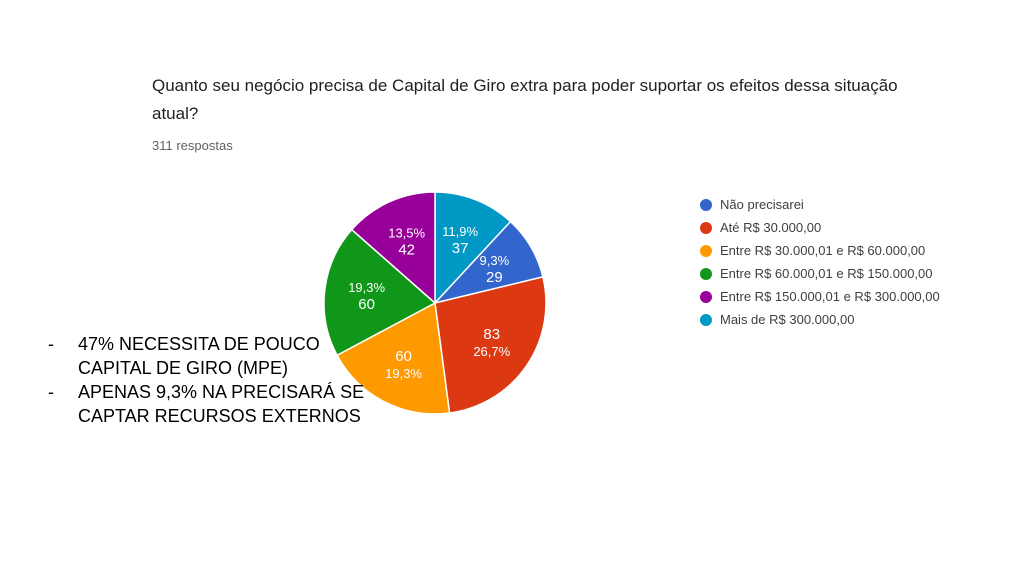 Image resolution: width=1024 pixels, height=576 pixels. Describe the element at coordinates (460, 248) in the screenshot. I see `slice-count-label: 37` at that location.